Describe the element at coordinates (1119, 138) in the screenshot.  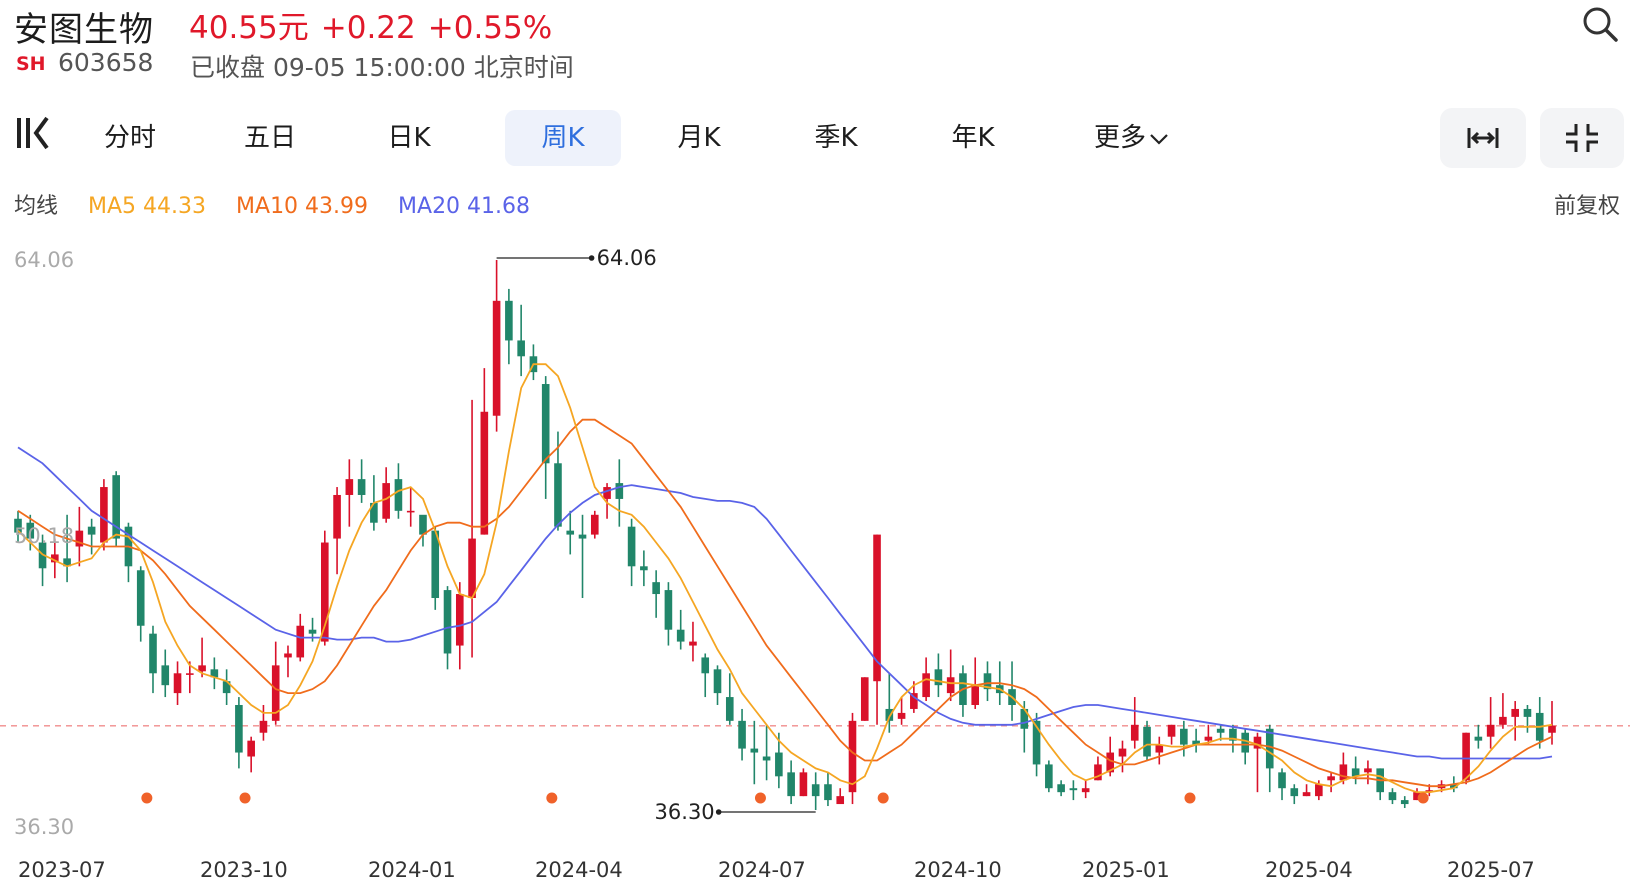
I see `tab-more-label: 更多` at that location.